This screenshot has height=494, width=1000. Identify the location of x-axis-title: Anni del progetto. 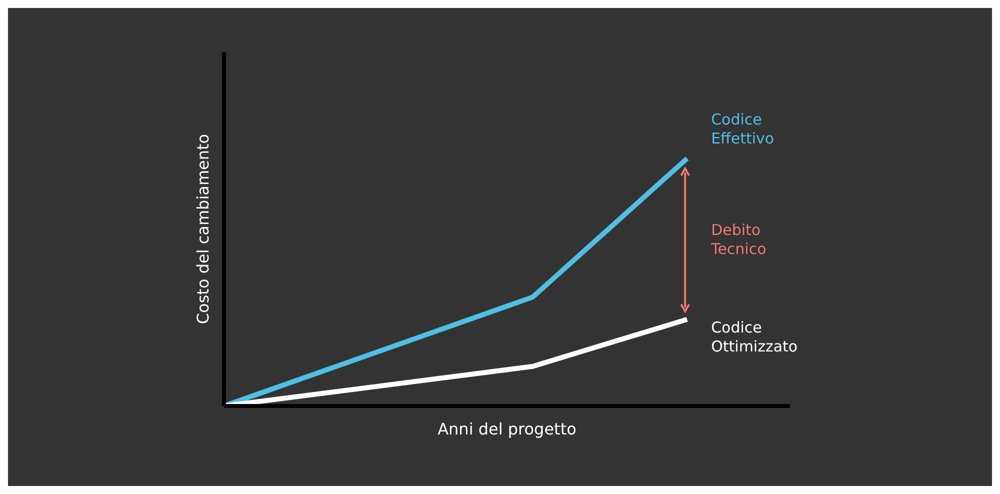
(507, 428).